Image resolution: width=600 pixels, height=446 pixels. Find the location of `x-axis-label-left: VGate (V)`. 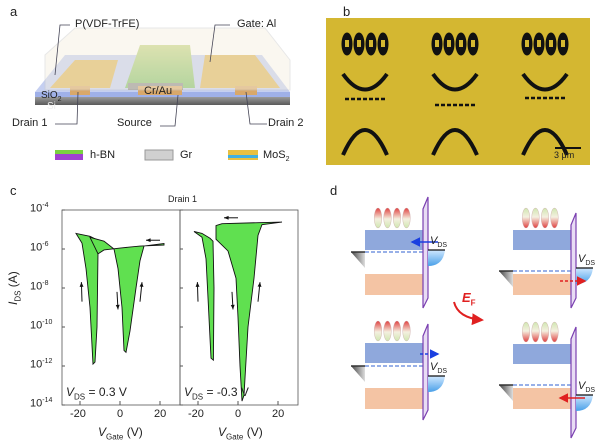

x-axis-label-left: VGate (V) is located at coordinates (120, 433).